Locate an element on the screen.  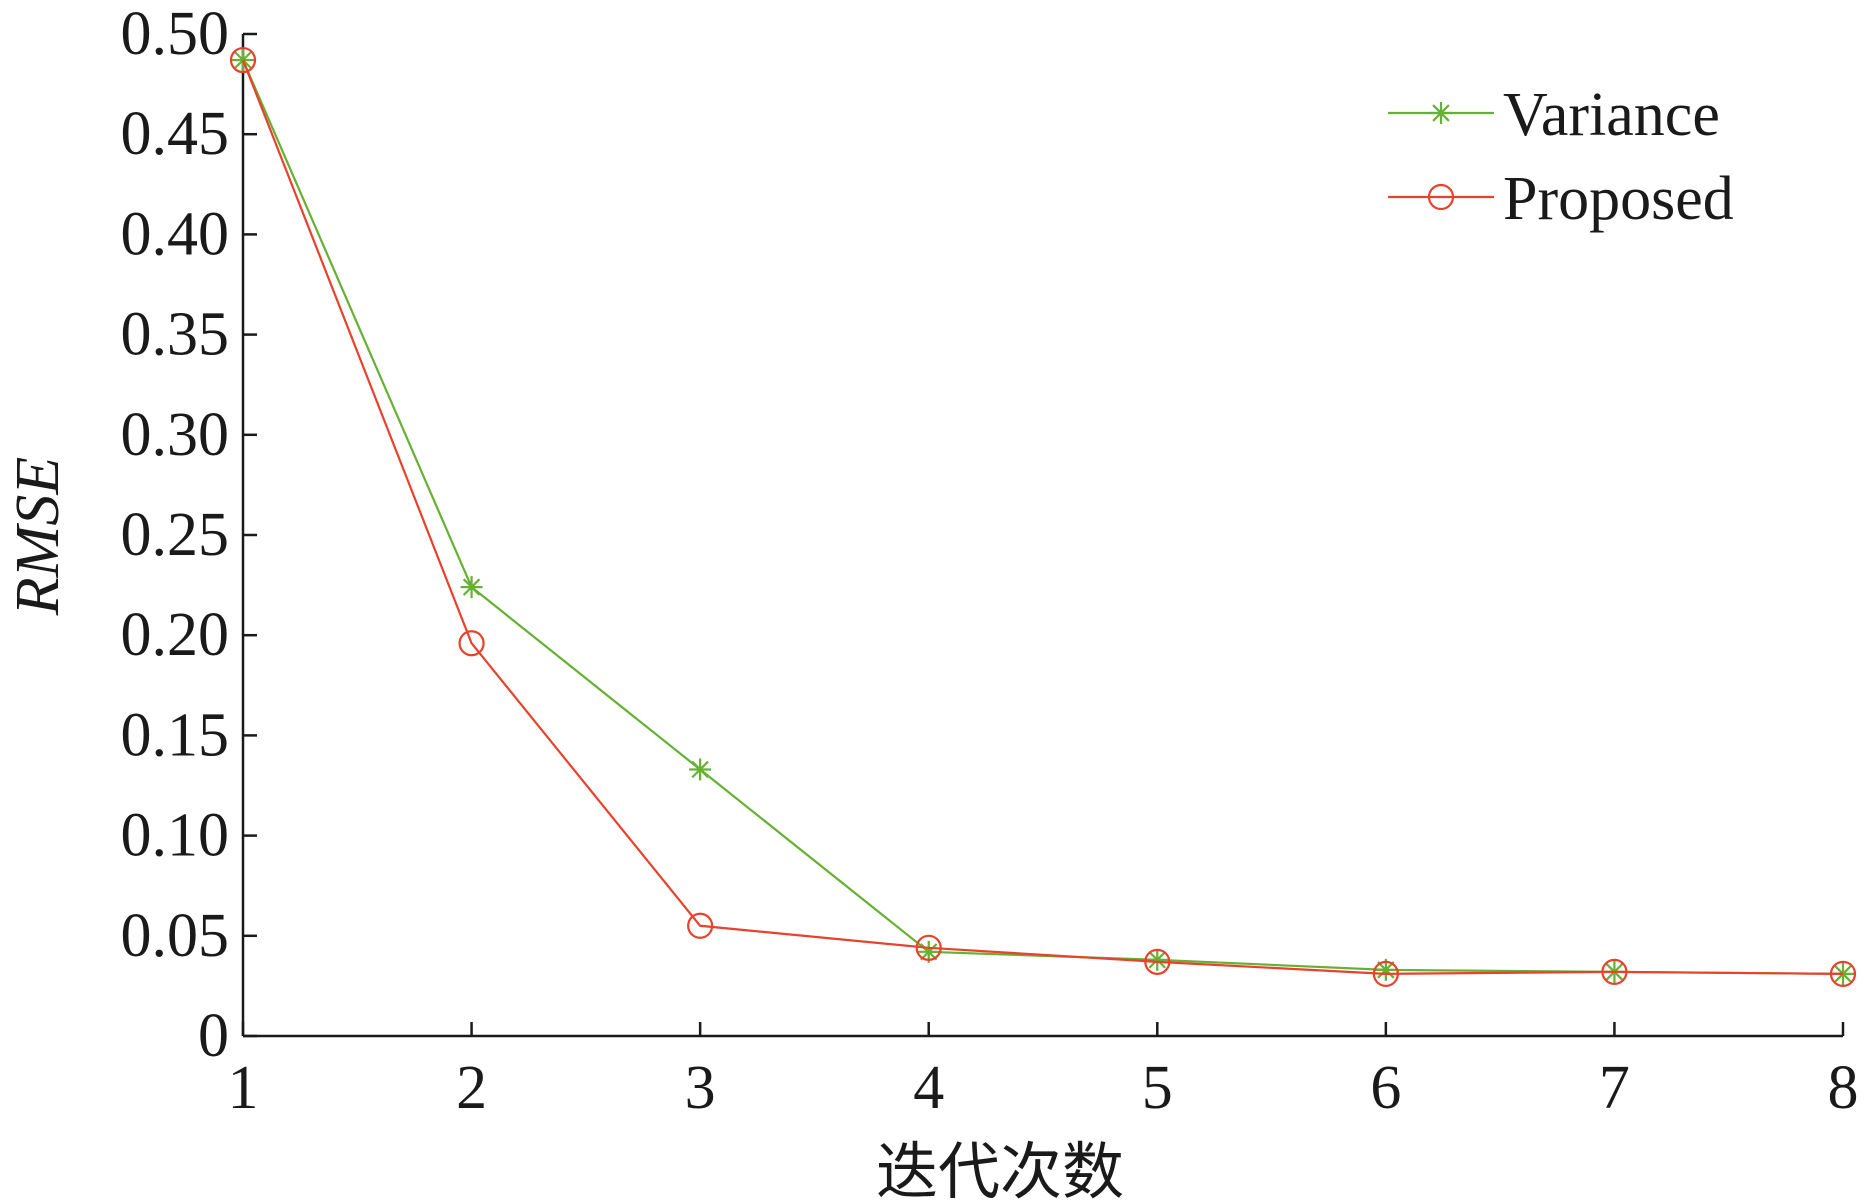
y-tick-label: 0 is located at coordinates (213, 1036).